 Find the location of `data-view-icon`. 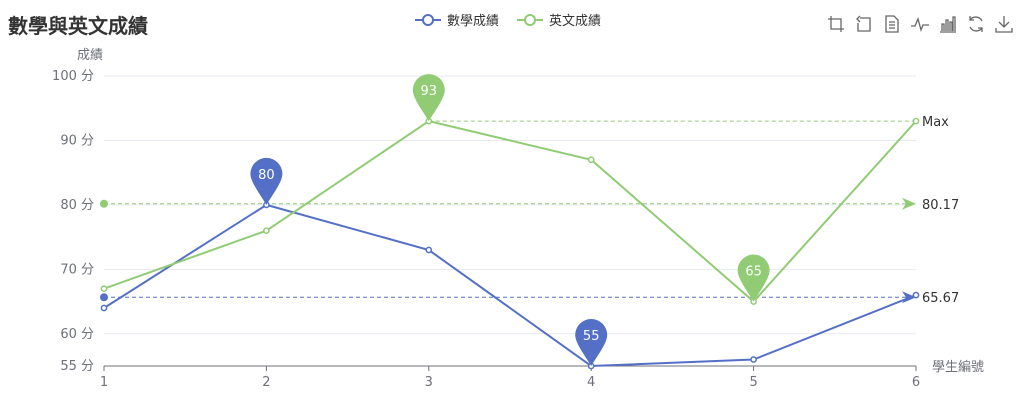

data-view-icon is located at coordinates (892, 24).